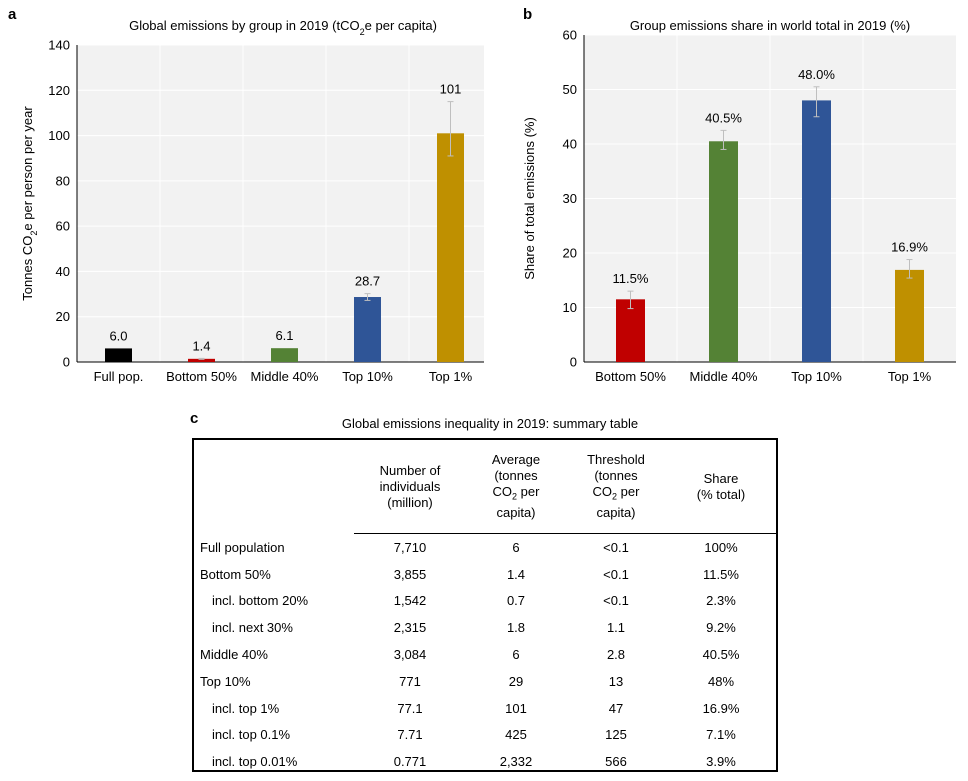 This screenshot has width=968, height=781. What do you see at coordinates (529, 198) in the screenshot?
I see `y-axis-label: Share of total emissions (%)` at bounding box center [529, 198].